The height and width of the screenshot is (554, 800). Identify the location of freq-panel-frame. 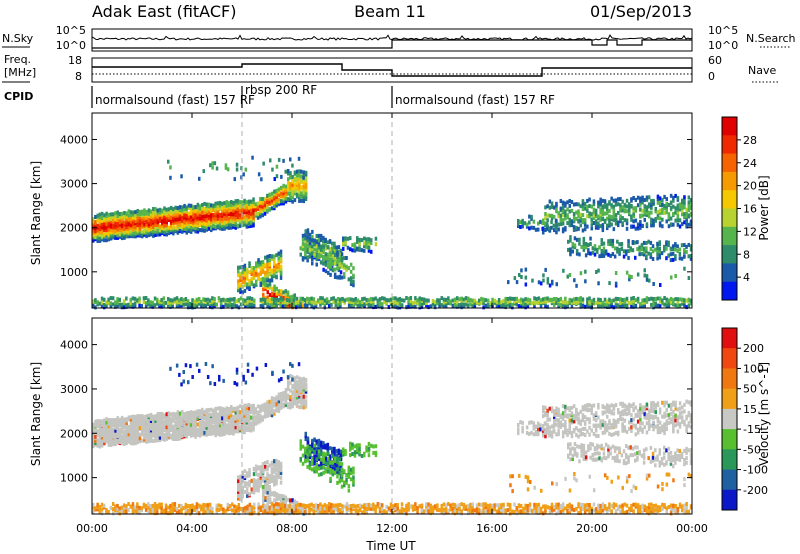
(392, 70).